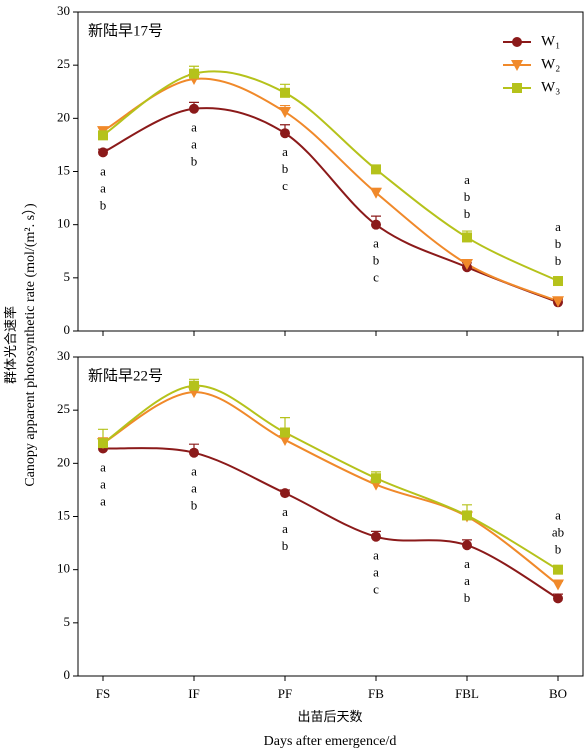 The height and width of the screenshot is (753, 587). What do you see at coordinates (125, 375) in the screenshot?
I see `panel-title: 新陆早22号` at bounding box center [125, 375].